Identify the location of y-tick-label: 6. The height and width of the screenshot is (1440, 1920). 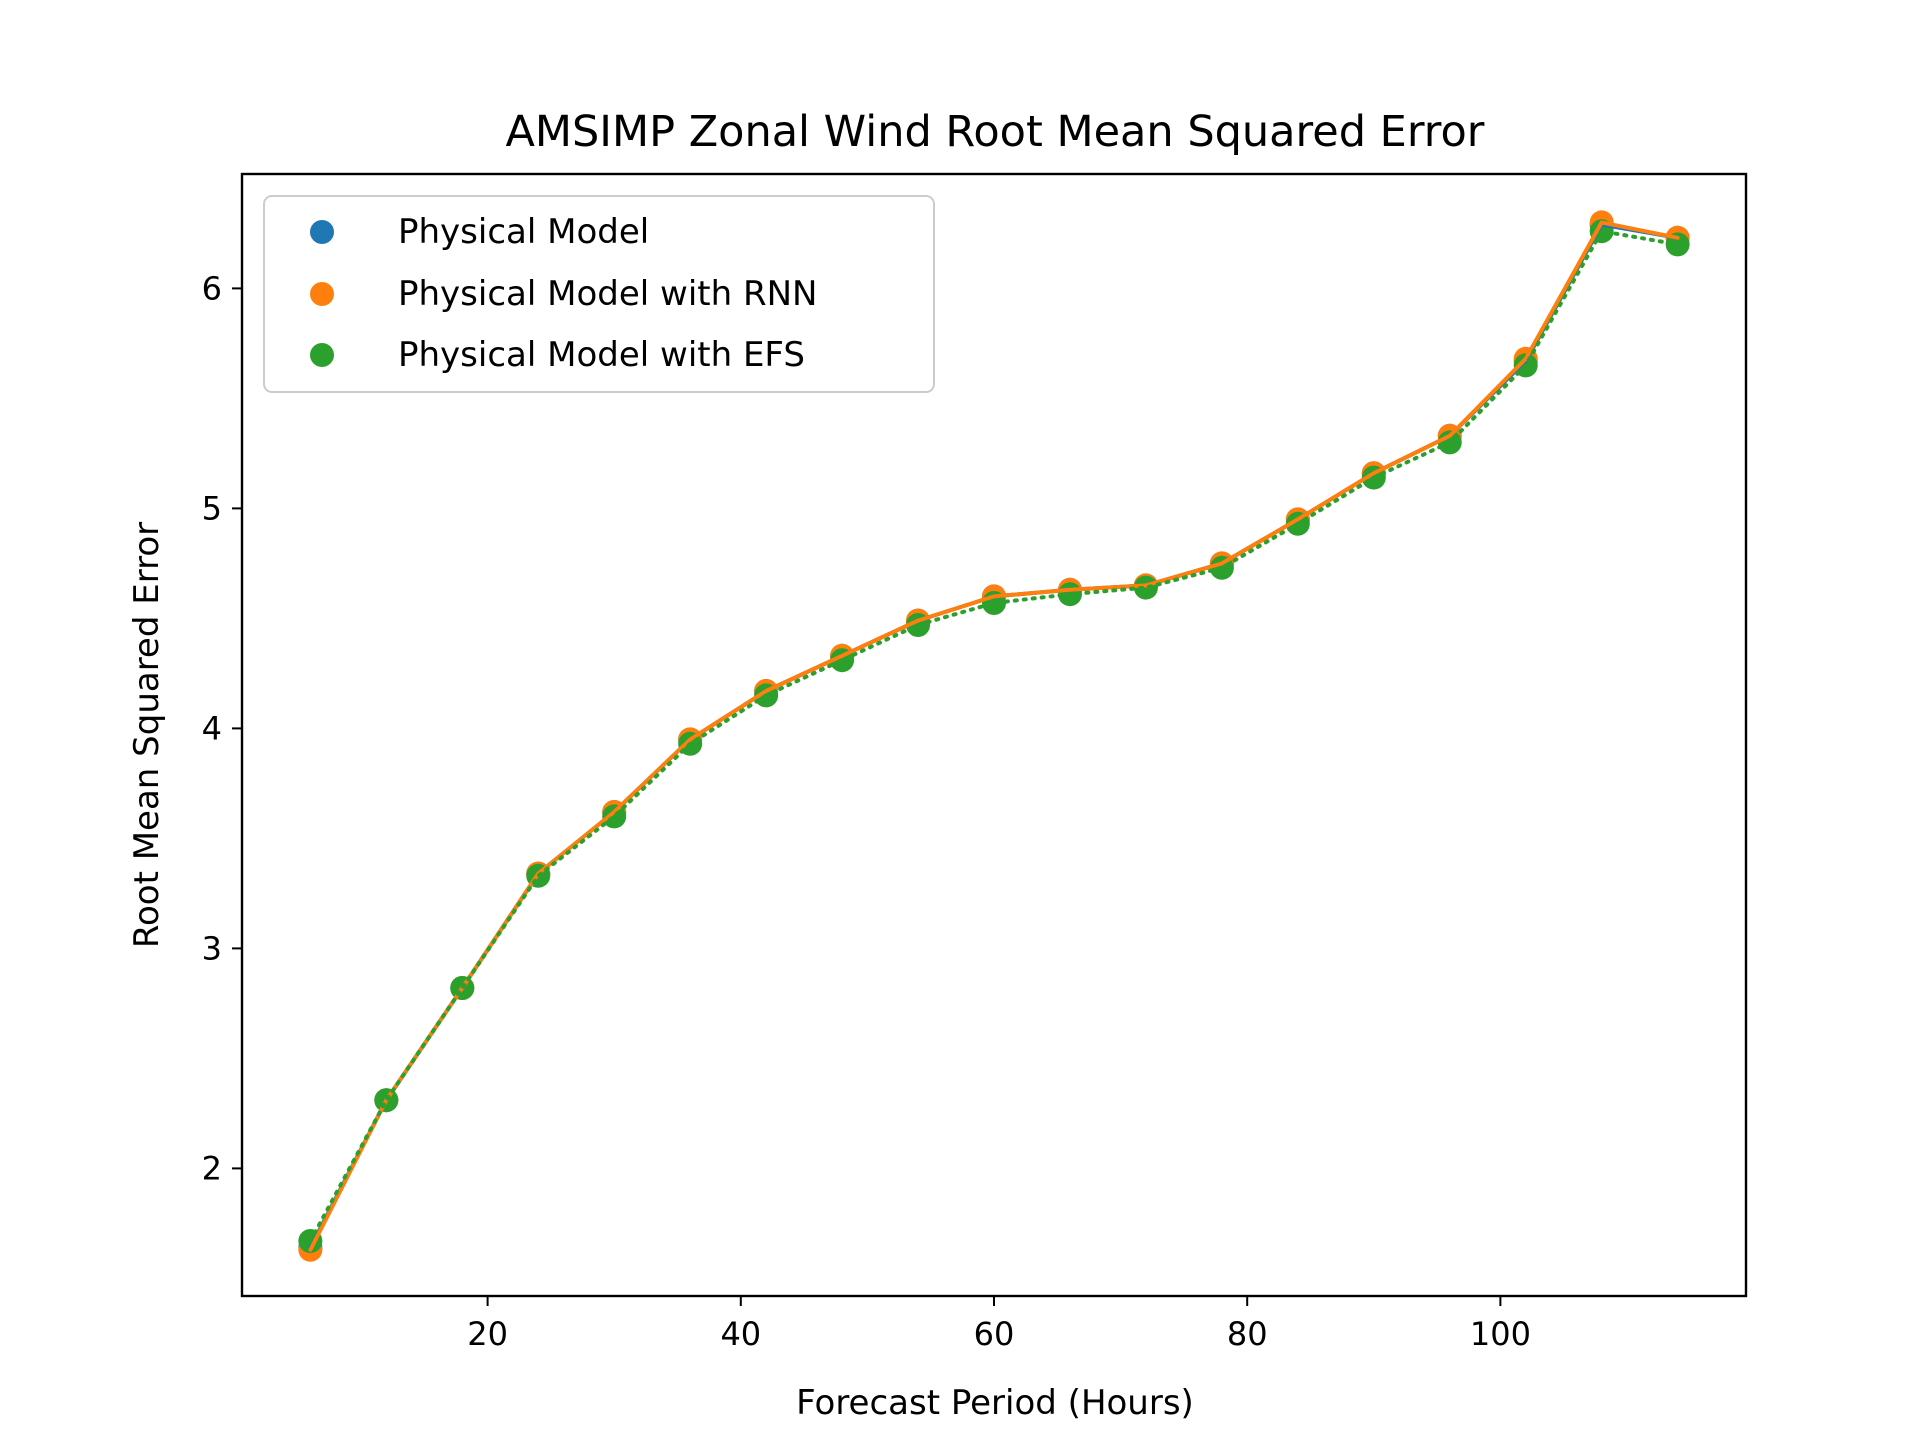
(212, 288).